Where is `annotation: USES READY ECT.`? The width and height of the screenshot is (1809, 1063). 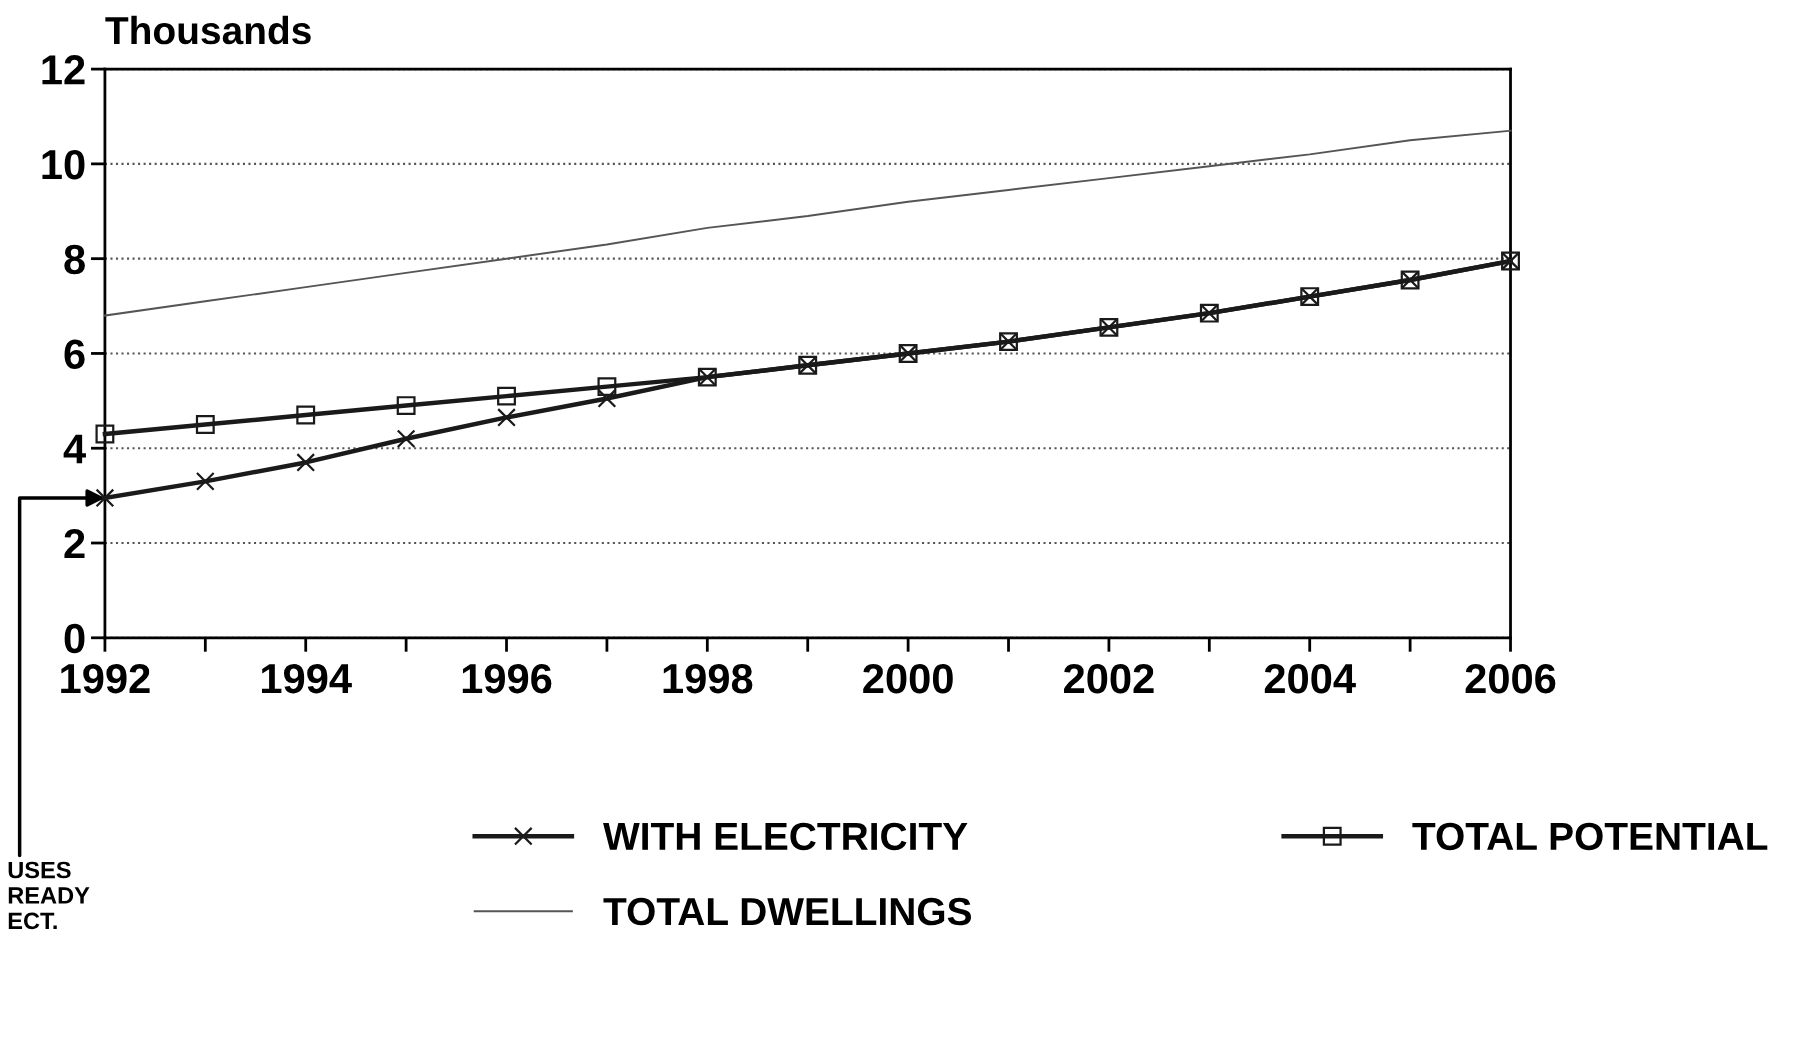
annotation: USES READY ECT. is located at coordinates (49, 895).